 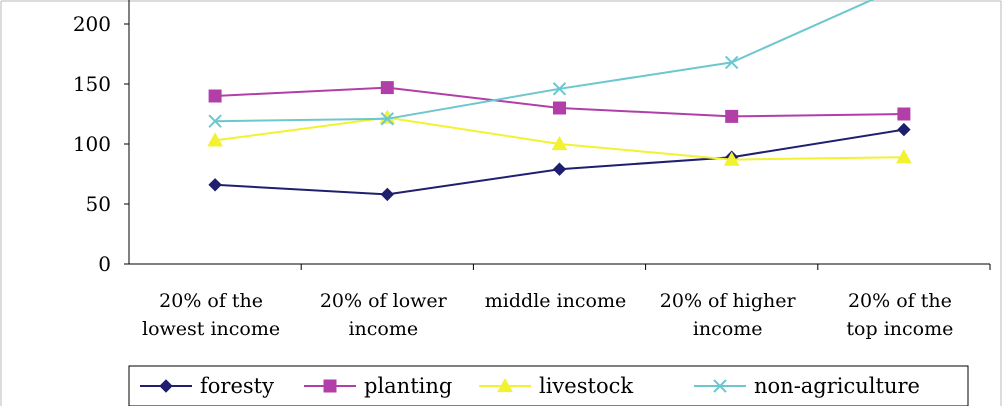 I want to click on y-tick-label: 100, so click(x=92, y=144).